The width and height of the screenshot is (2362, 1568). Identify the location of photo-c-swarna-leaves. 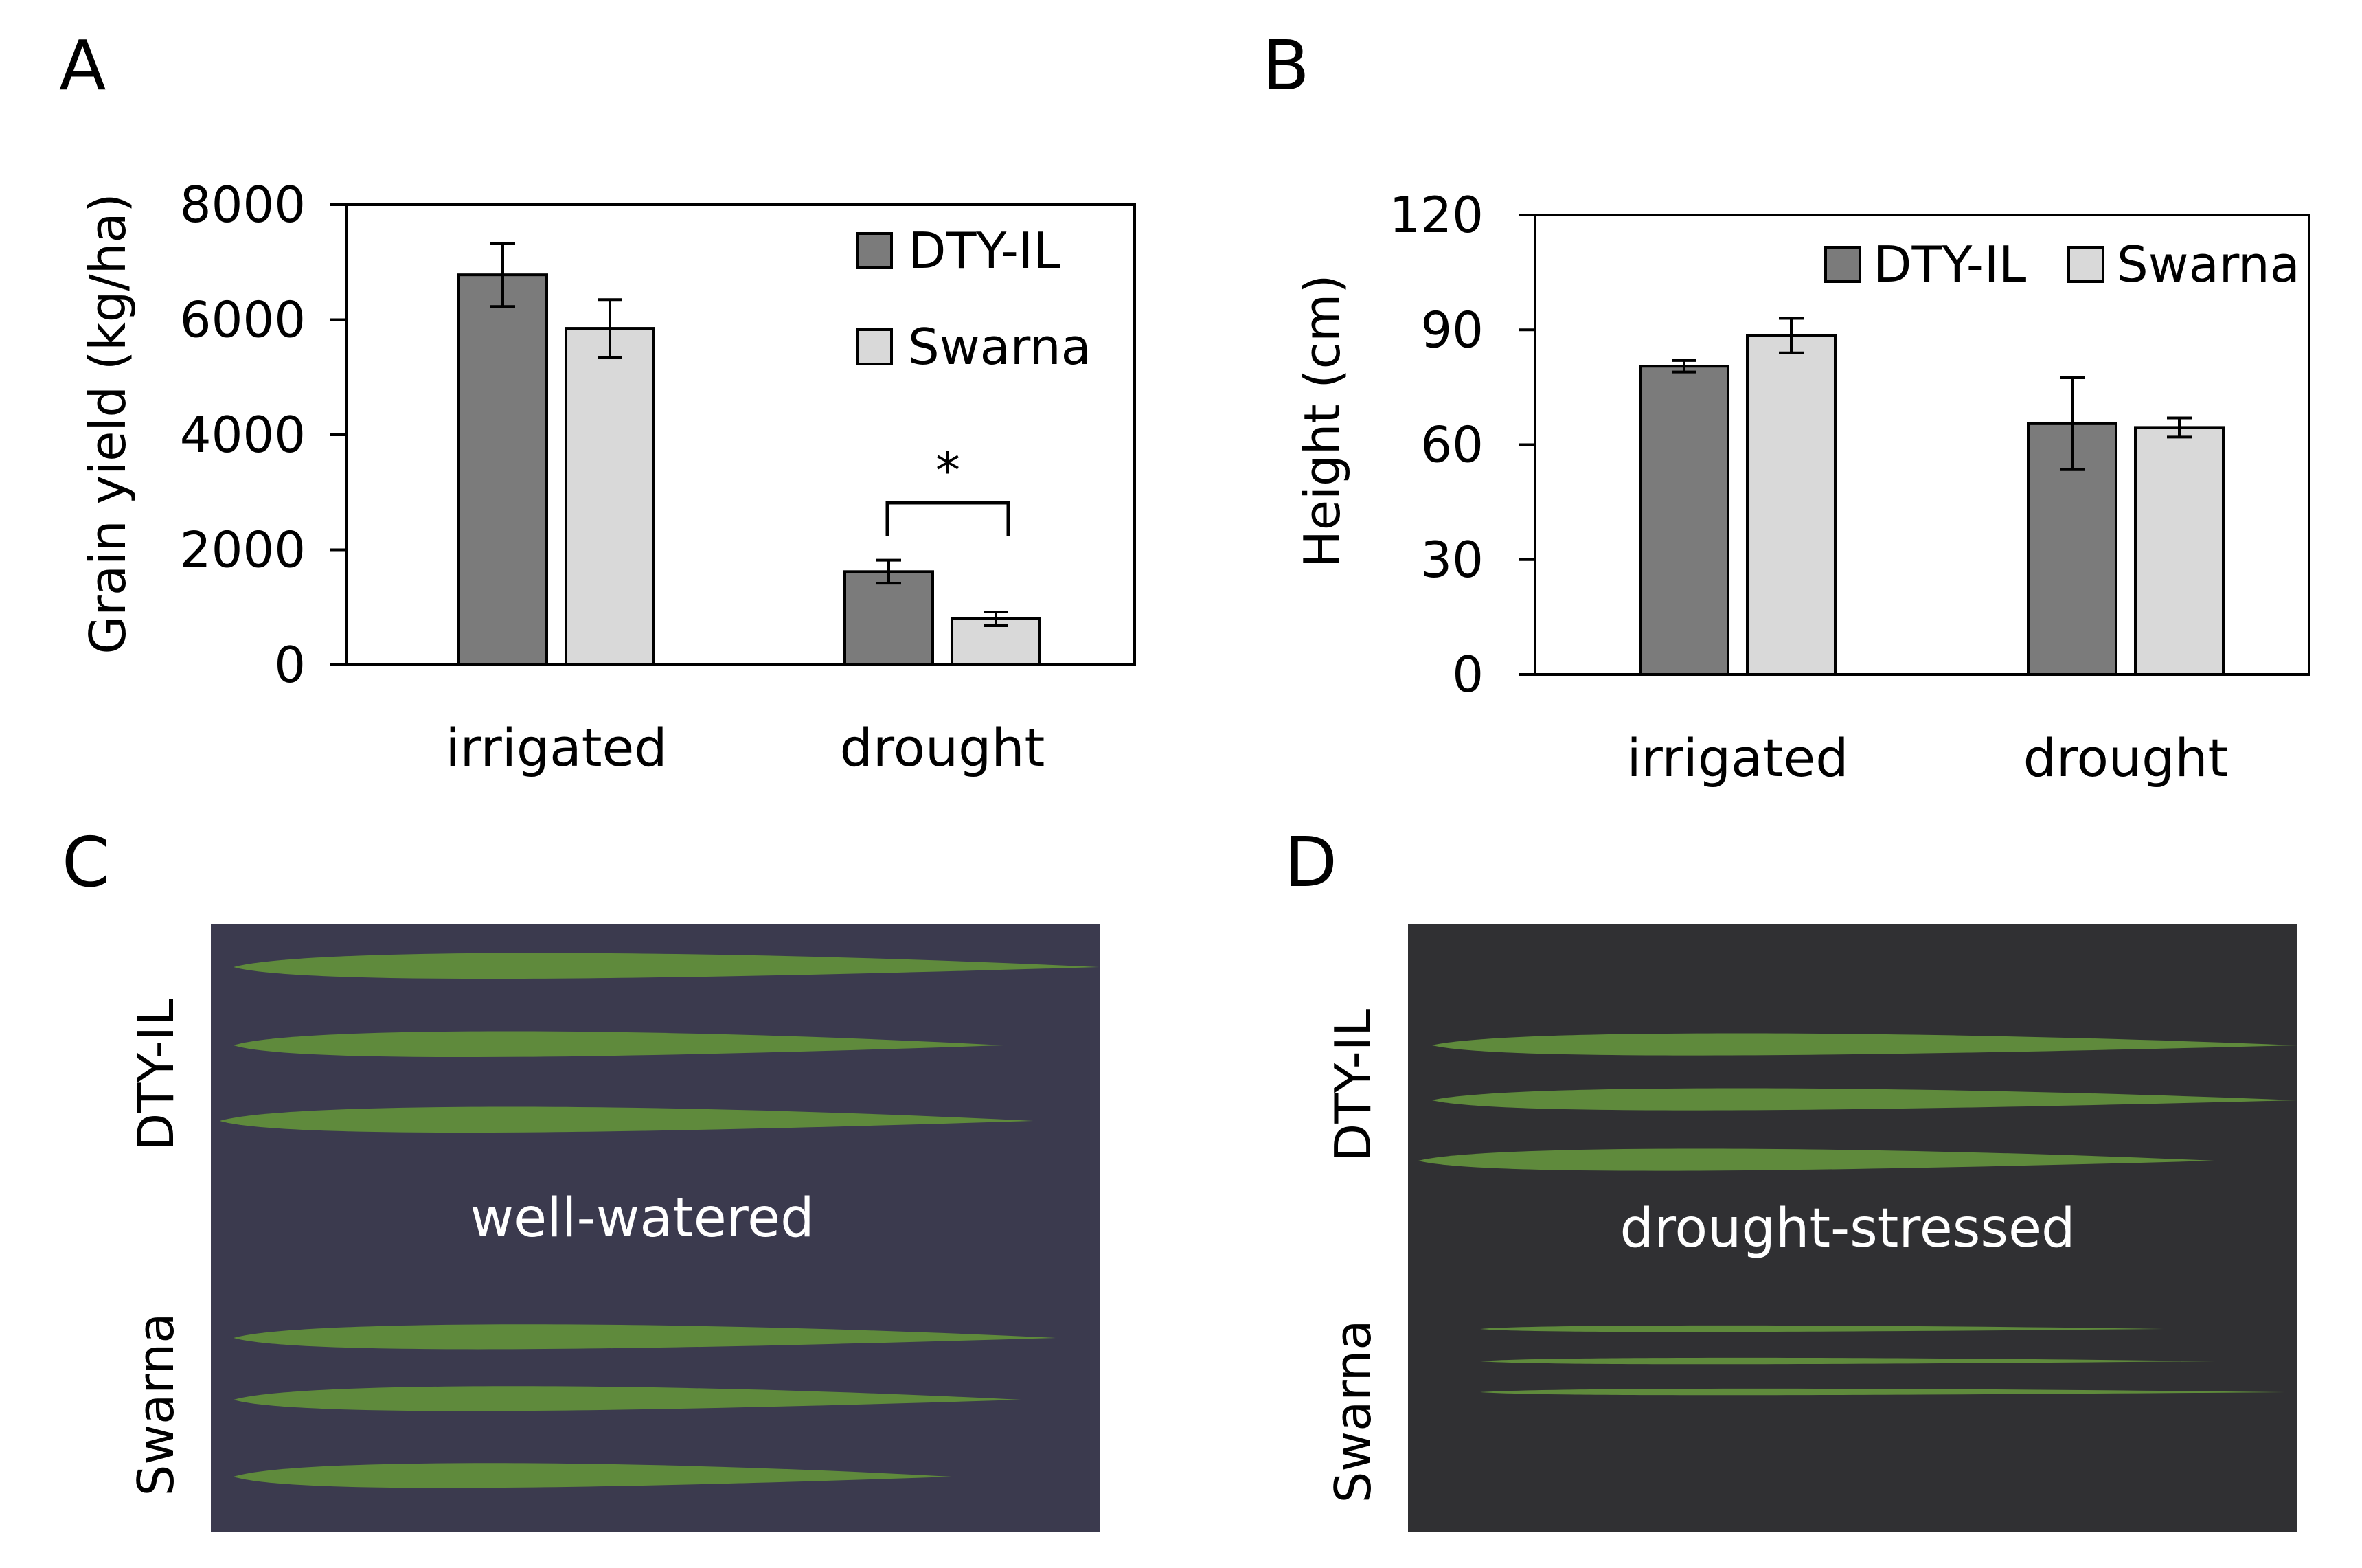
(645, 1406).